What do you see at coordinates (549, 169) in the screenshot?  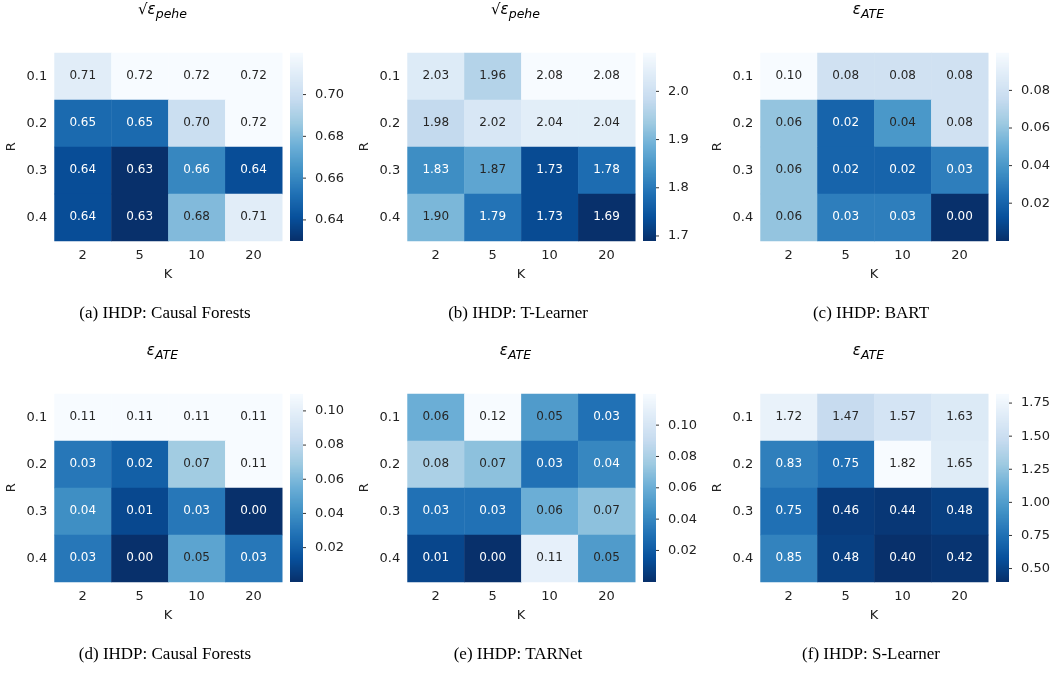 I see `data-label: 1.73` at bounding box center [549, 169].